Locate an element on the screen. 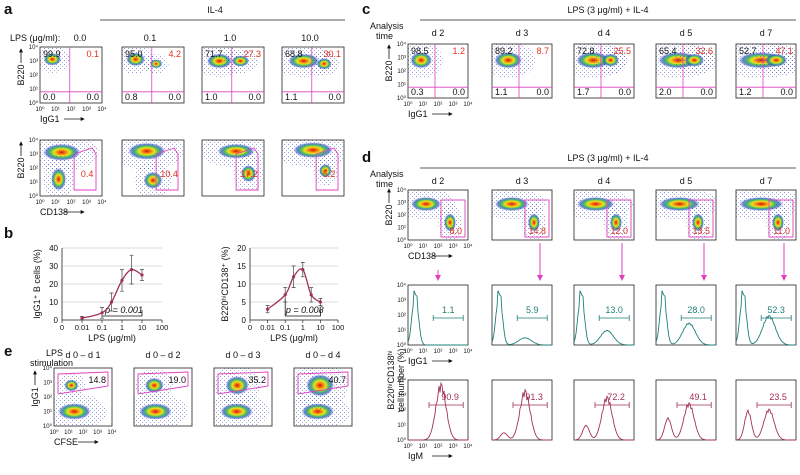 The height and width of the screenshot is (475, 800). gate-value: 23.5 is located at coordinates (778, 397).